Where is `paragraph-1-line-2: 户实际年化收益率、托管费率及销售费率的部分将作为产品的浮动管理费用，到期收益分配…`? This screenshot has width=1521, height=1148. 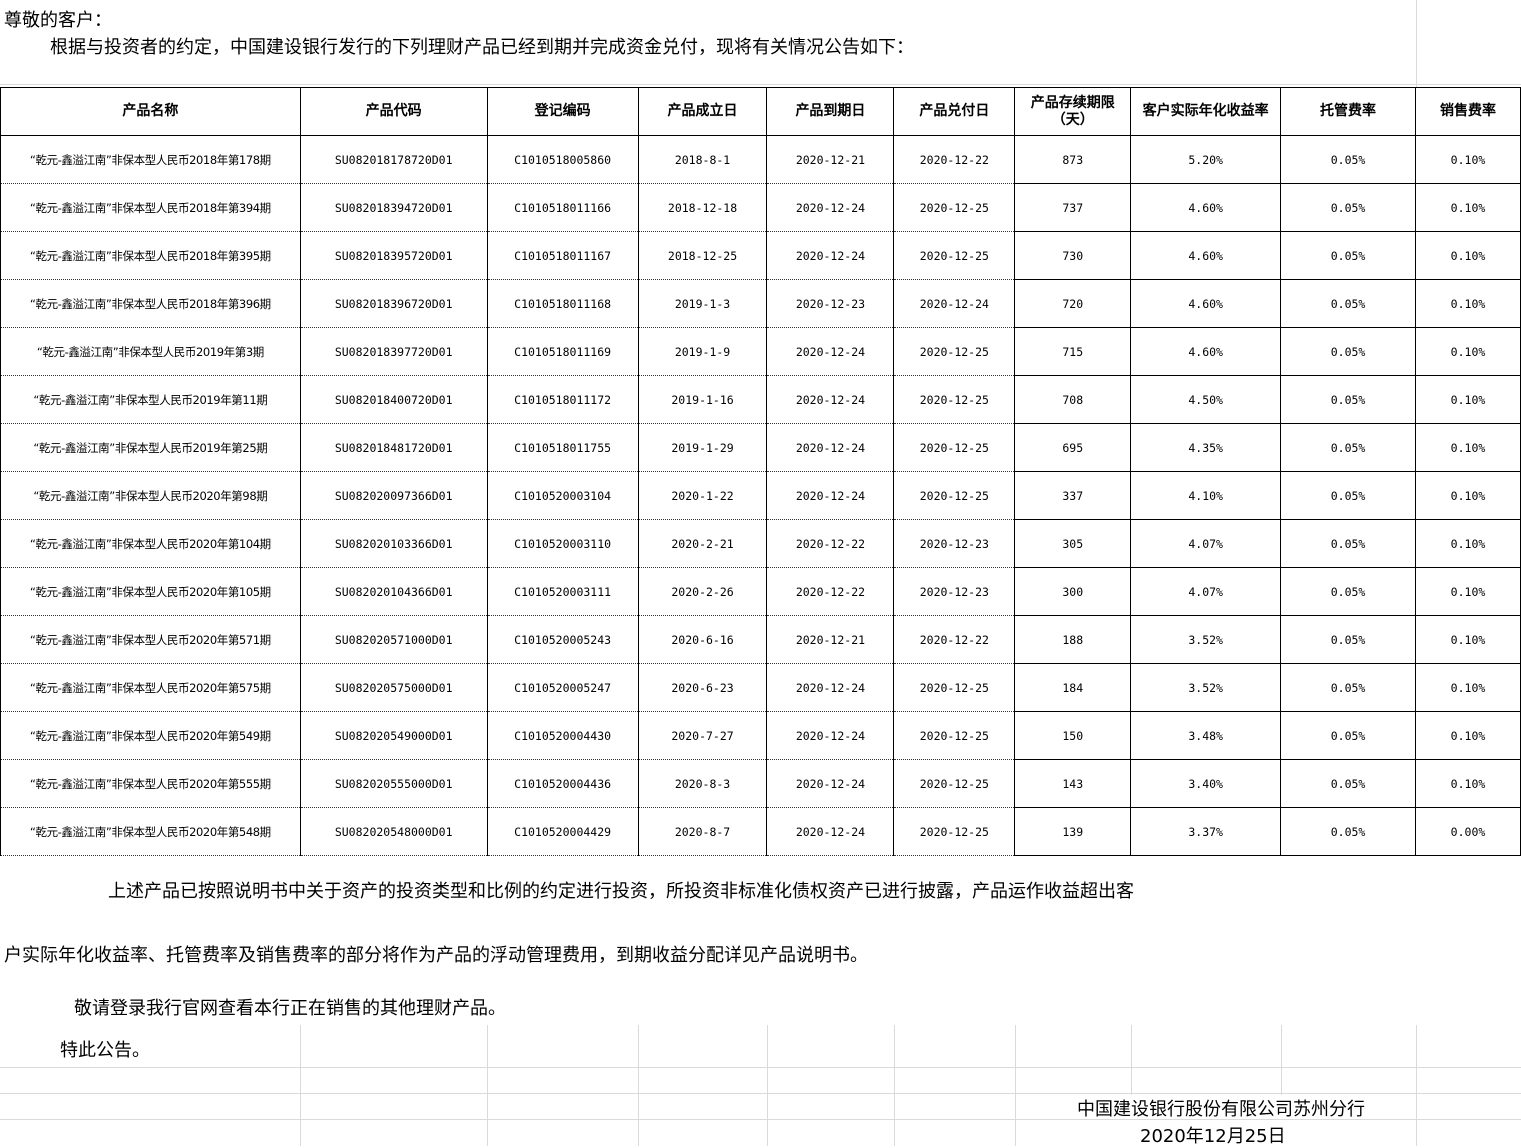
paragraph-1-line-2: 户实际年化收益率、托管费率及销售费率的部分将作为产品的浮动管理费用，到期收益分配… is located at coordinates (436, 955).